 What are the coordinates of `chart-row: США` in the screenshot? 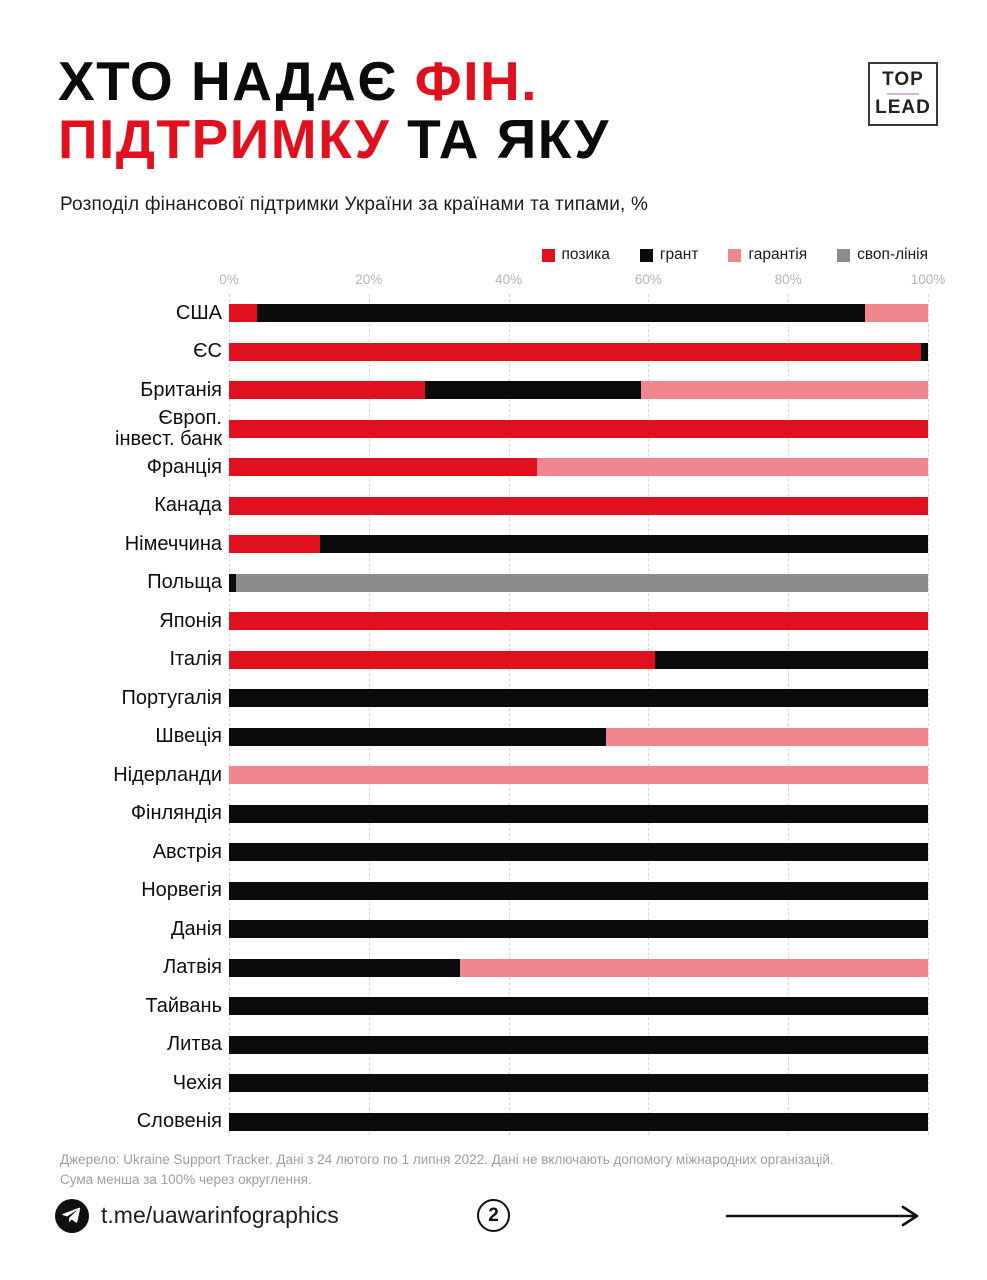 It's located at (494, 313).